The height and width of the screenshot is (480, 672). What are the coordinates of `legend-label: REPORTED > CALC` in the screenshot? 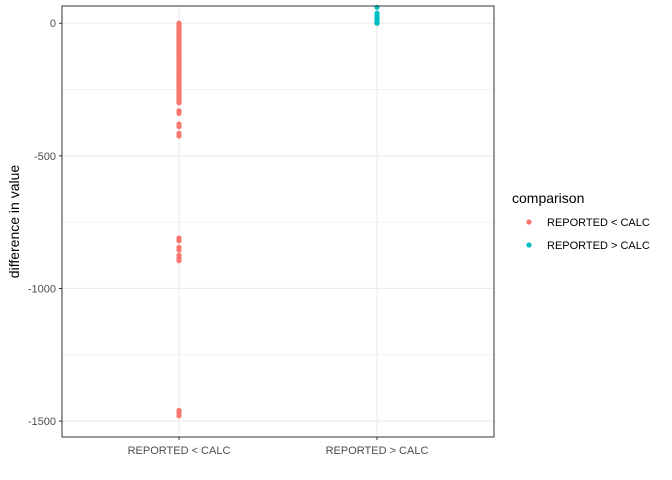 It's located at (598, 246).